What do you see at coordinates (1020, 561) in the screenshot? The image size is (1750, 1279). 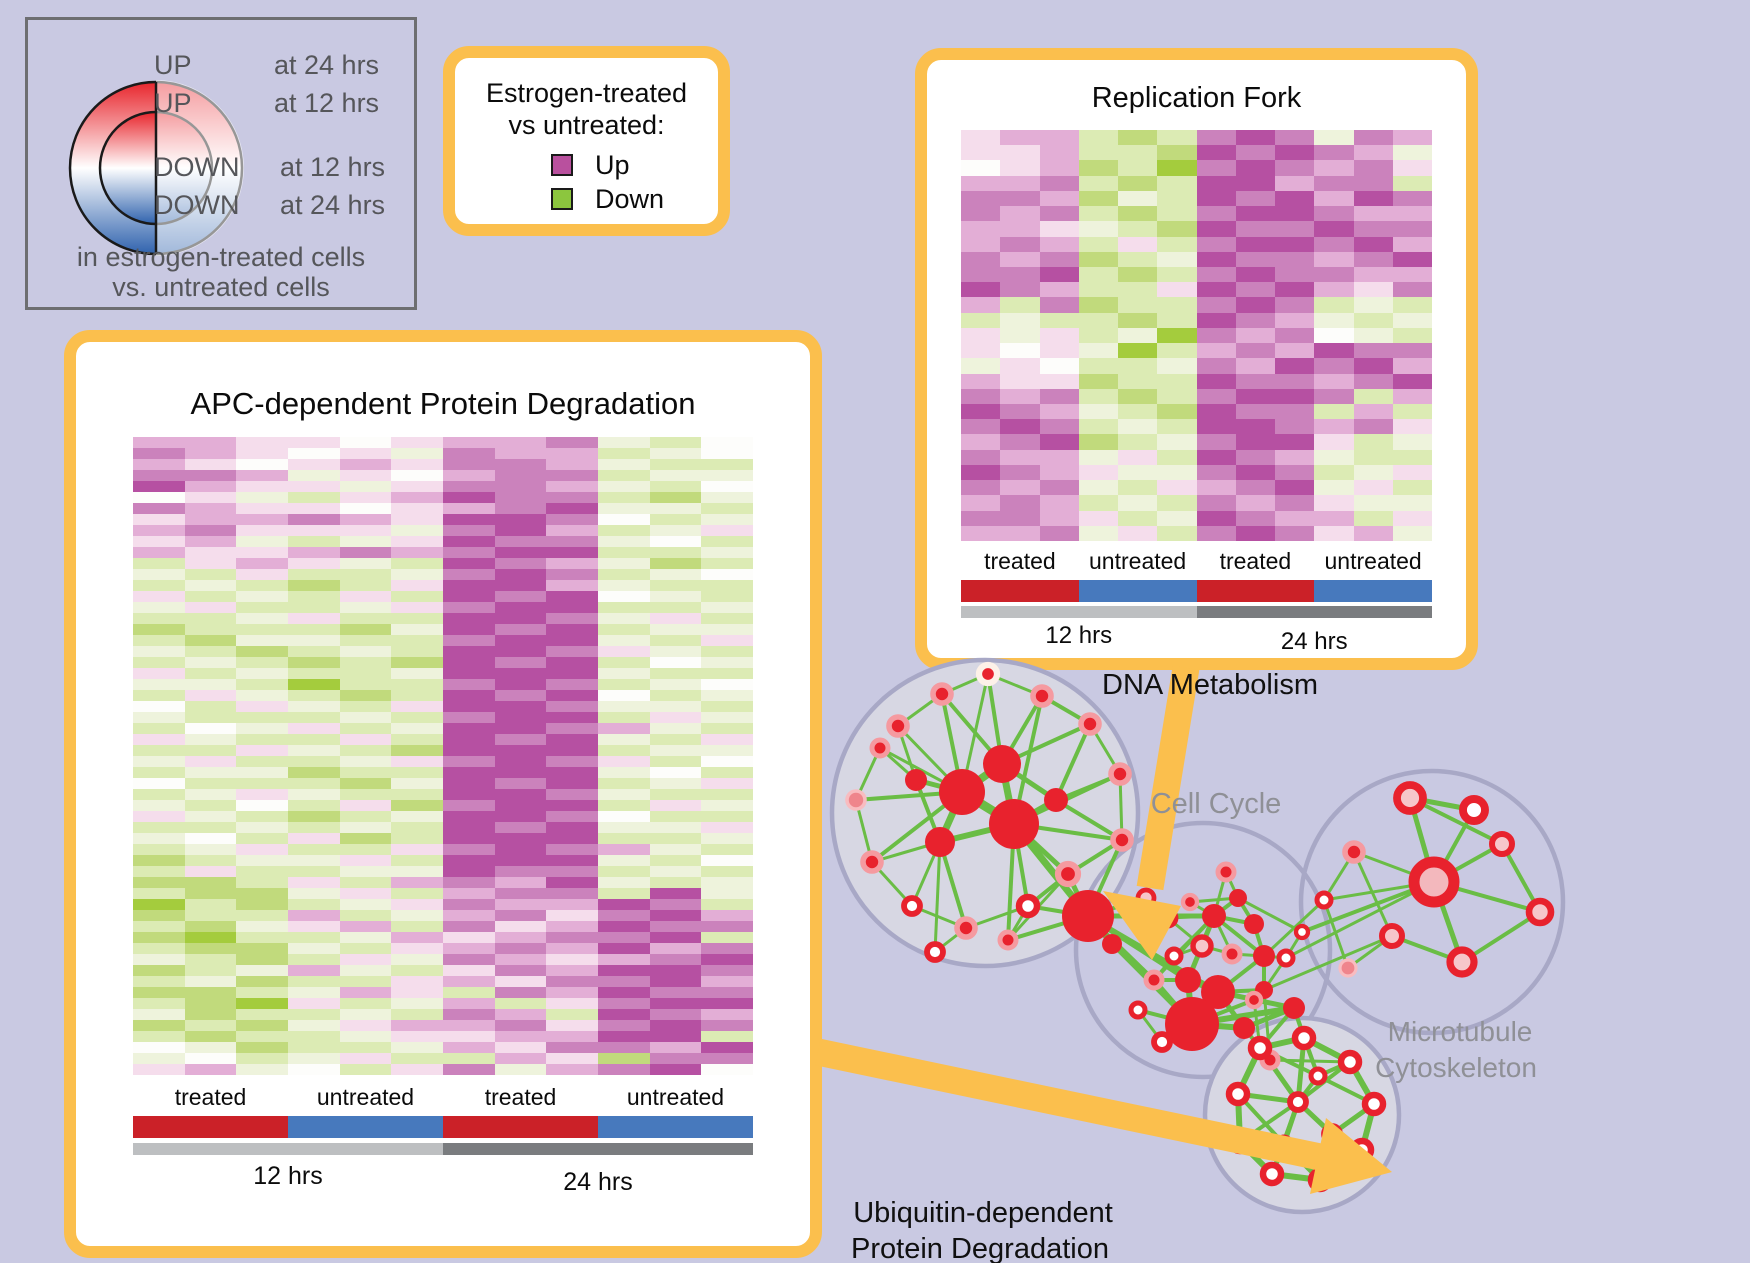 I see `condition-label: treated` at bounding box center [1020, 561].